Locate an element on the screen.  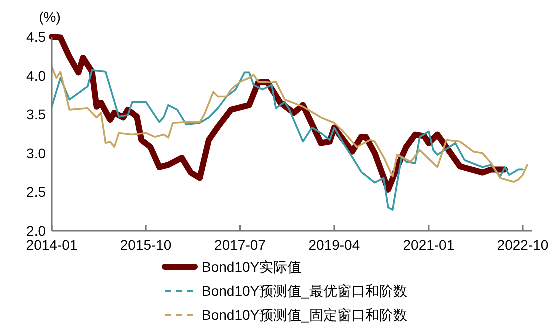
x-tick-label: 2021-01 is located at coordinates (429, 245).